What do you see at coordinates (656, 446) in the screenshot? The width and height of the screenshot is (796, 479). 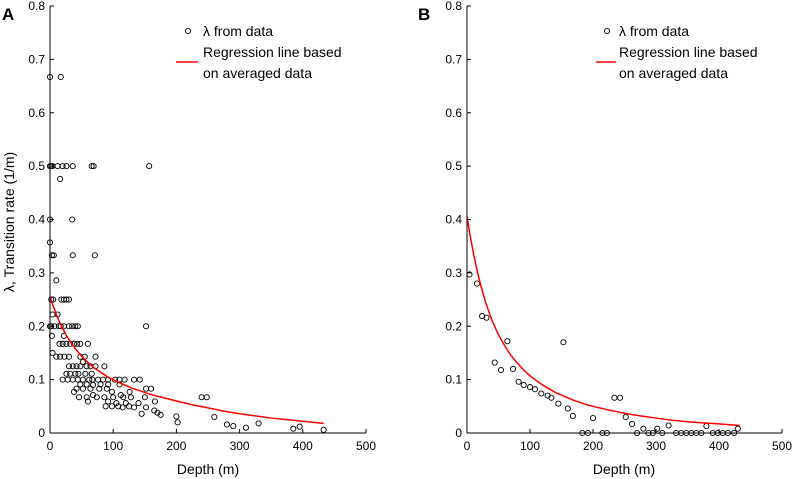 I see `x-tick-label: 300` at bounding box center [656, 446].